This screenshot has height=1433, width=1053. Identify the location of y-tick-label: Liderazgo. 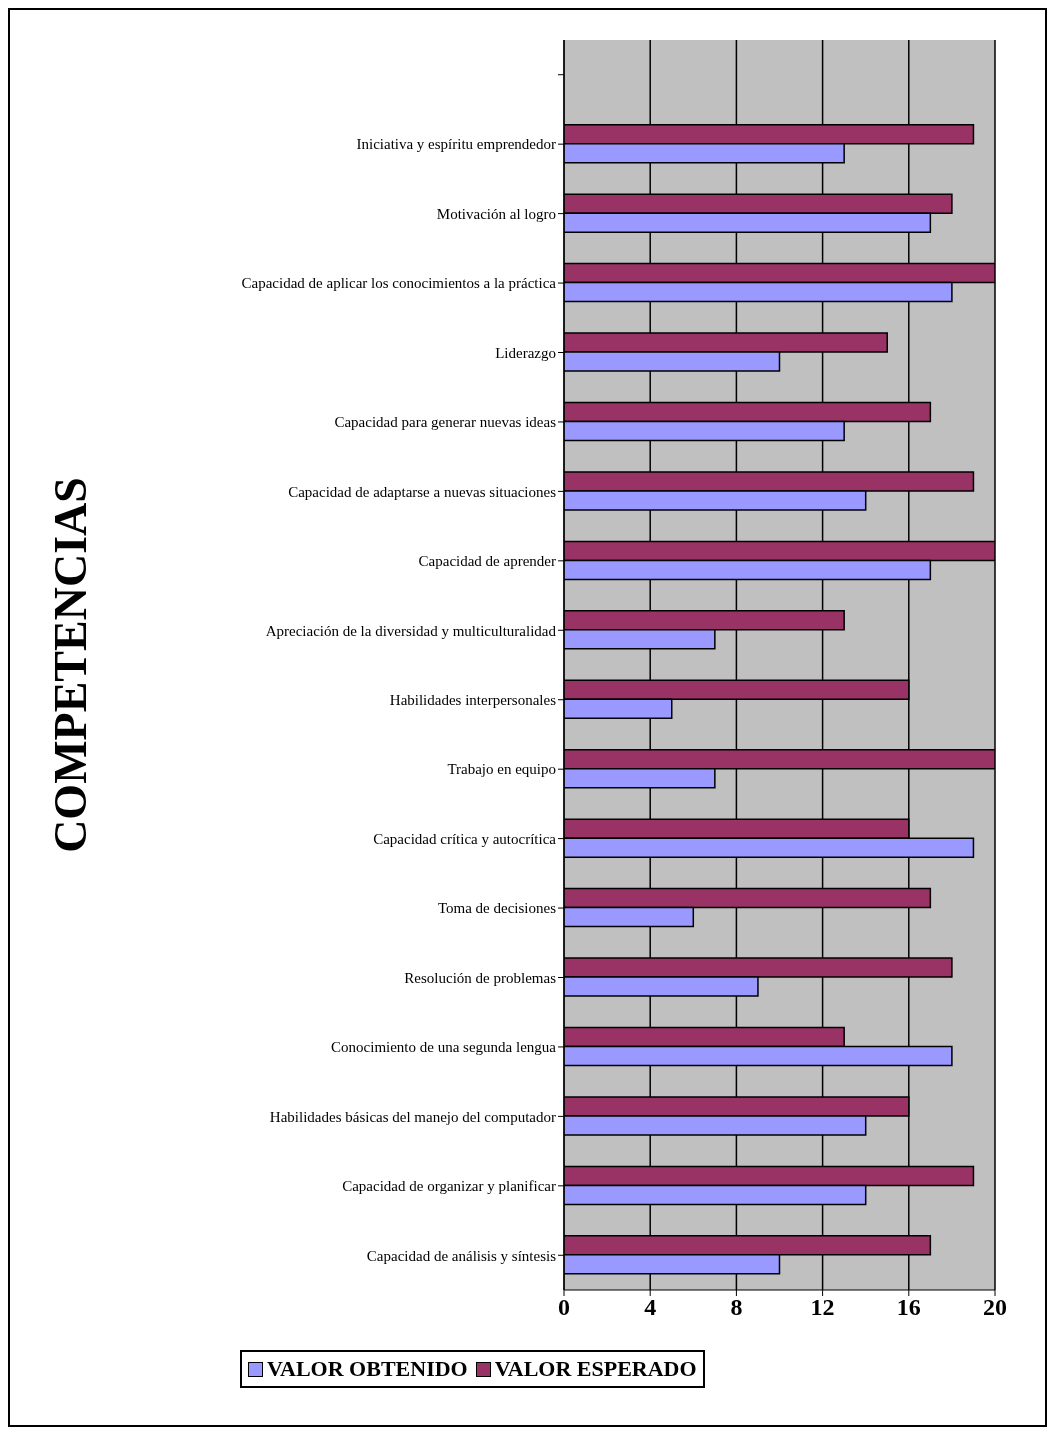
(525, 352).